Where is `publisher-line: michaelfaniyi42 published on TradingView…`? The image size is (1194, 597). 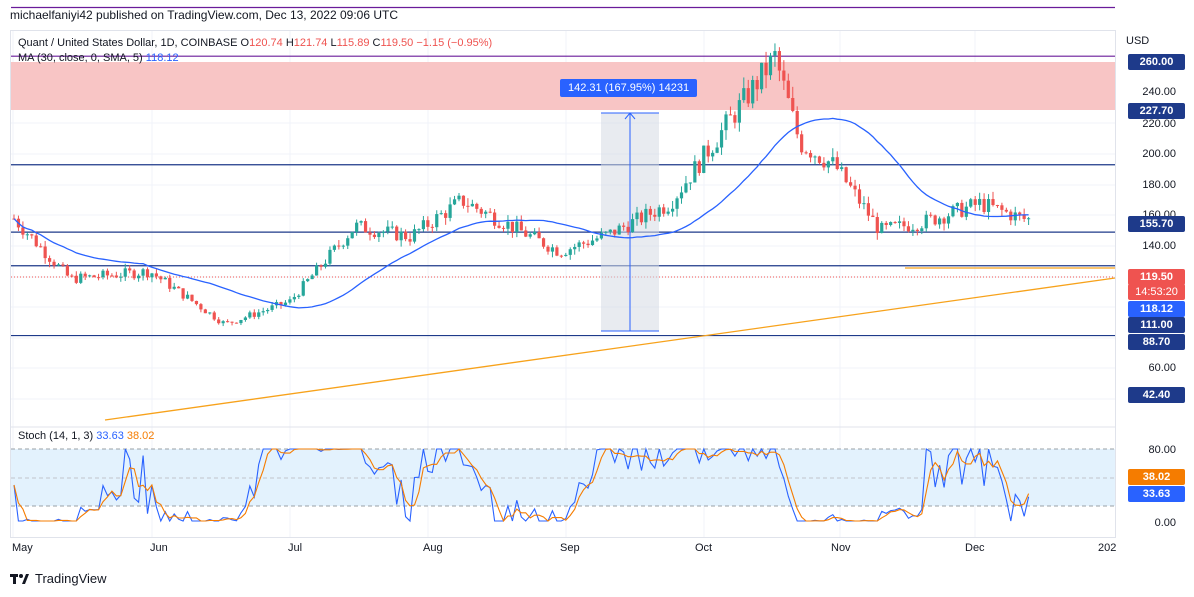 publisher-line: michaelfaniyi42 published on TradingView… is located at coordinates (204, 15).